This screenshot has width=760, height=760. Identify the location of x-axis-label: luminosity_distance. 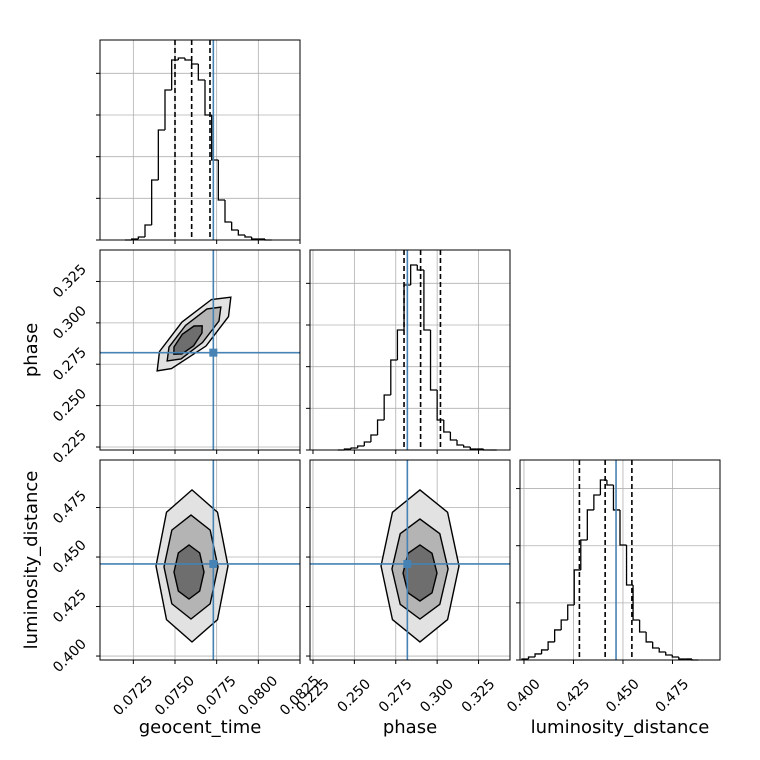
(620, 727).